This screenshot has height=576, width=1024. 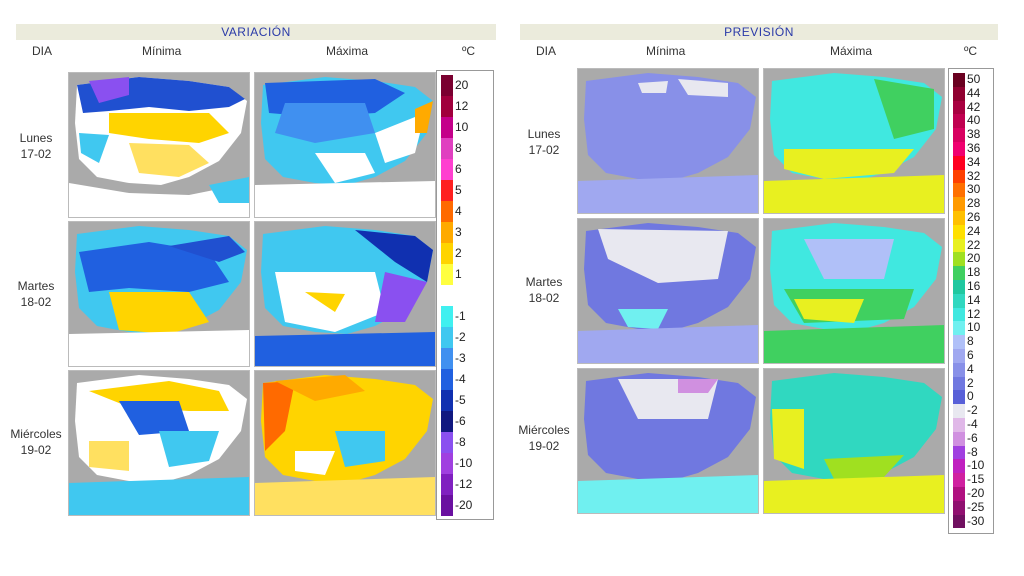 I want to click on prevision-unit: ºC, so click(x=971, y=51).